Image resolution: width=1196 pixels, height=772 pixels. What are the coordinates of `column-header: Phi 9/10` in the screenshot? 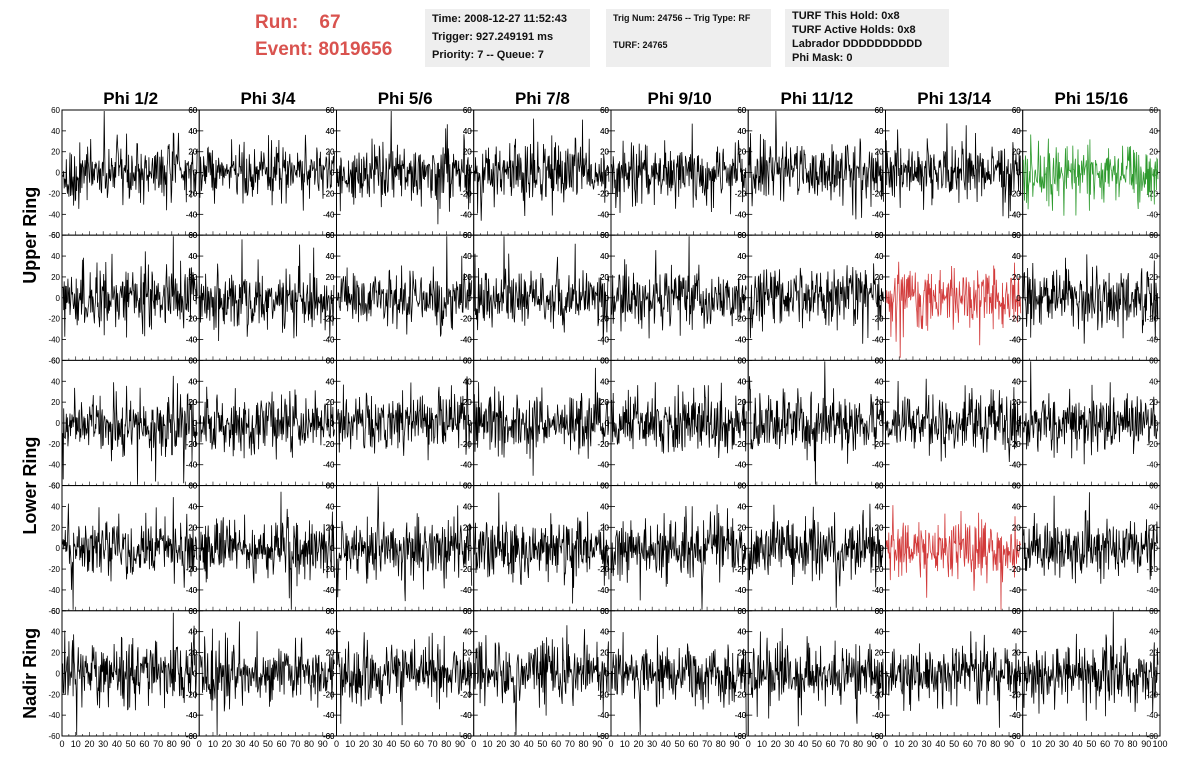 It's located at (679, 98).